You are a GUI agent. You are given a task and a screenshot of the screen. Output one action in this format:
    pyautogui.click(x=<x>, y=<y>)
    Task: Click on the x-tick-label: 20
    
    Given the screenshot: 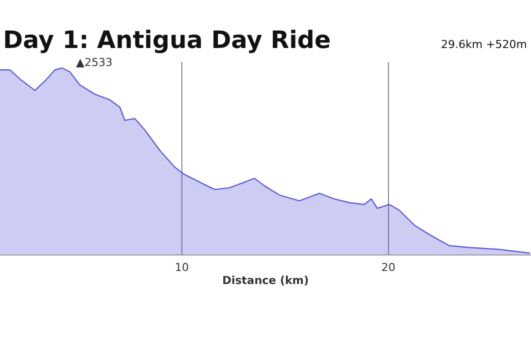 What is the action you would take?
    pyautogui.click(x=388, y=267)
    